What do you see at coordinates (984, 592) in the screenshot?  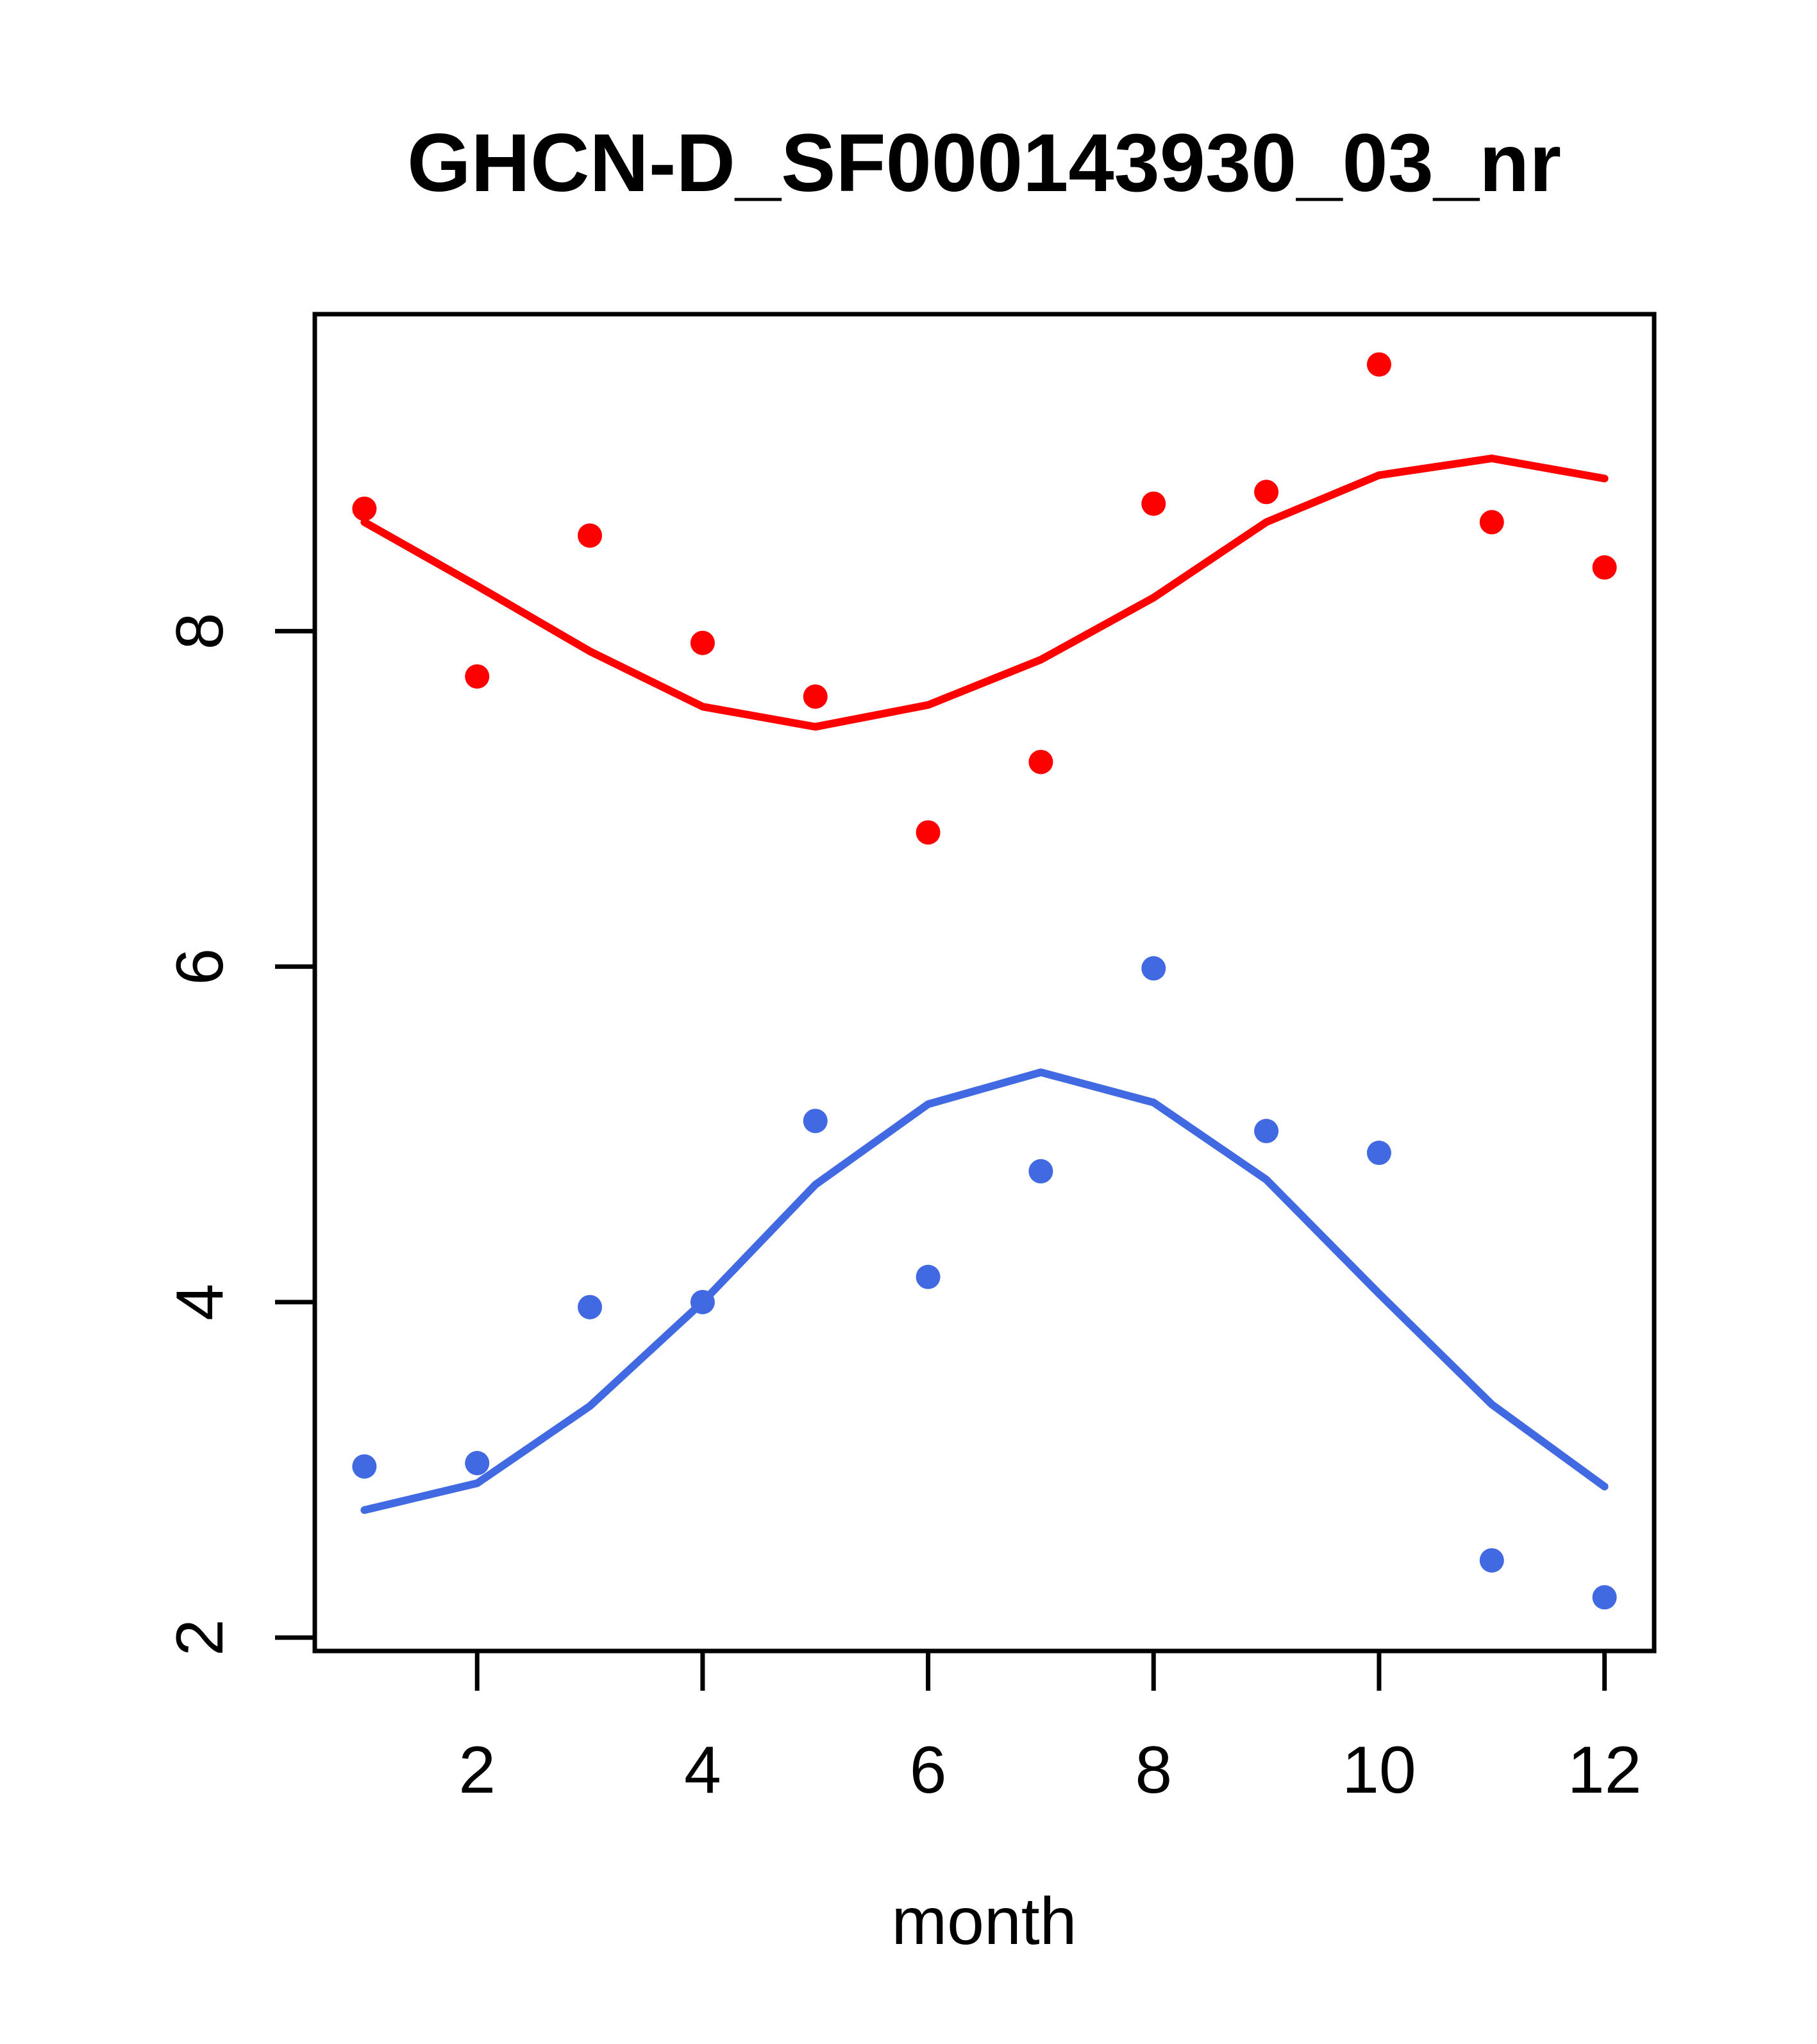 I see `red-smooth-line` at bounding box center [984, 592].